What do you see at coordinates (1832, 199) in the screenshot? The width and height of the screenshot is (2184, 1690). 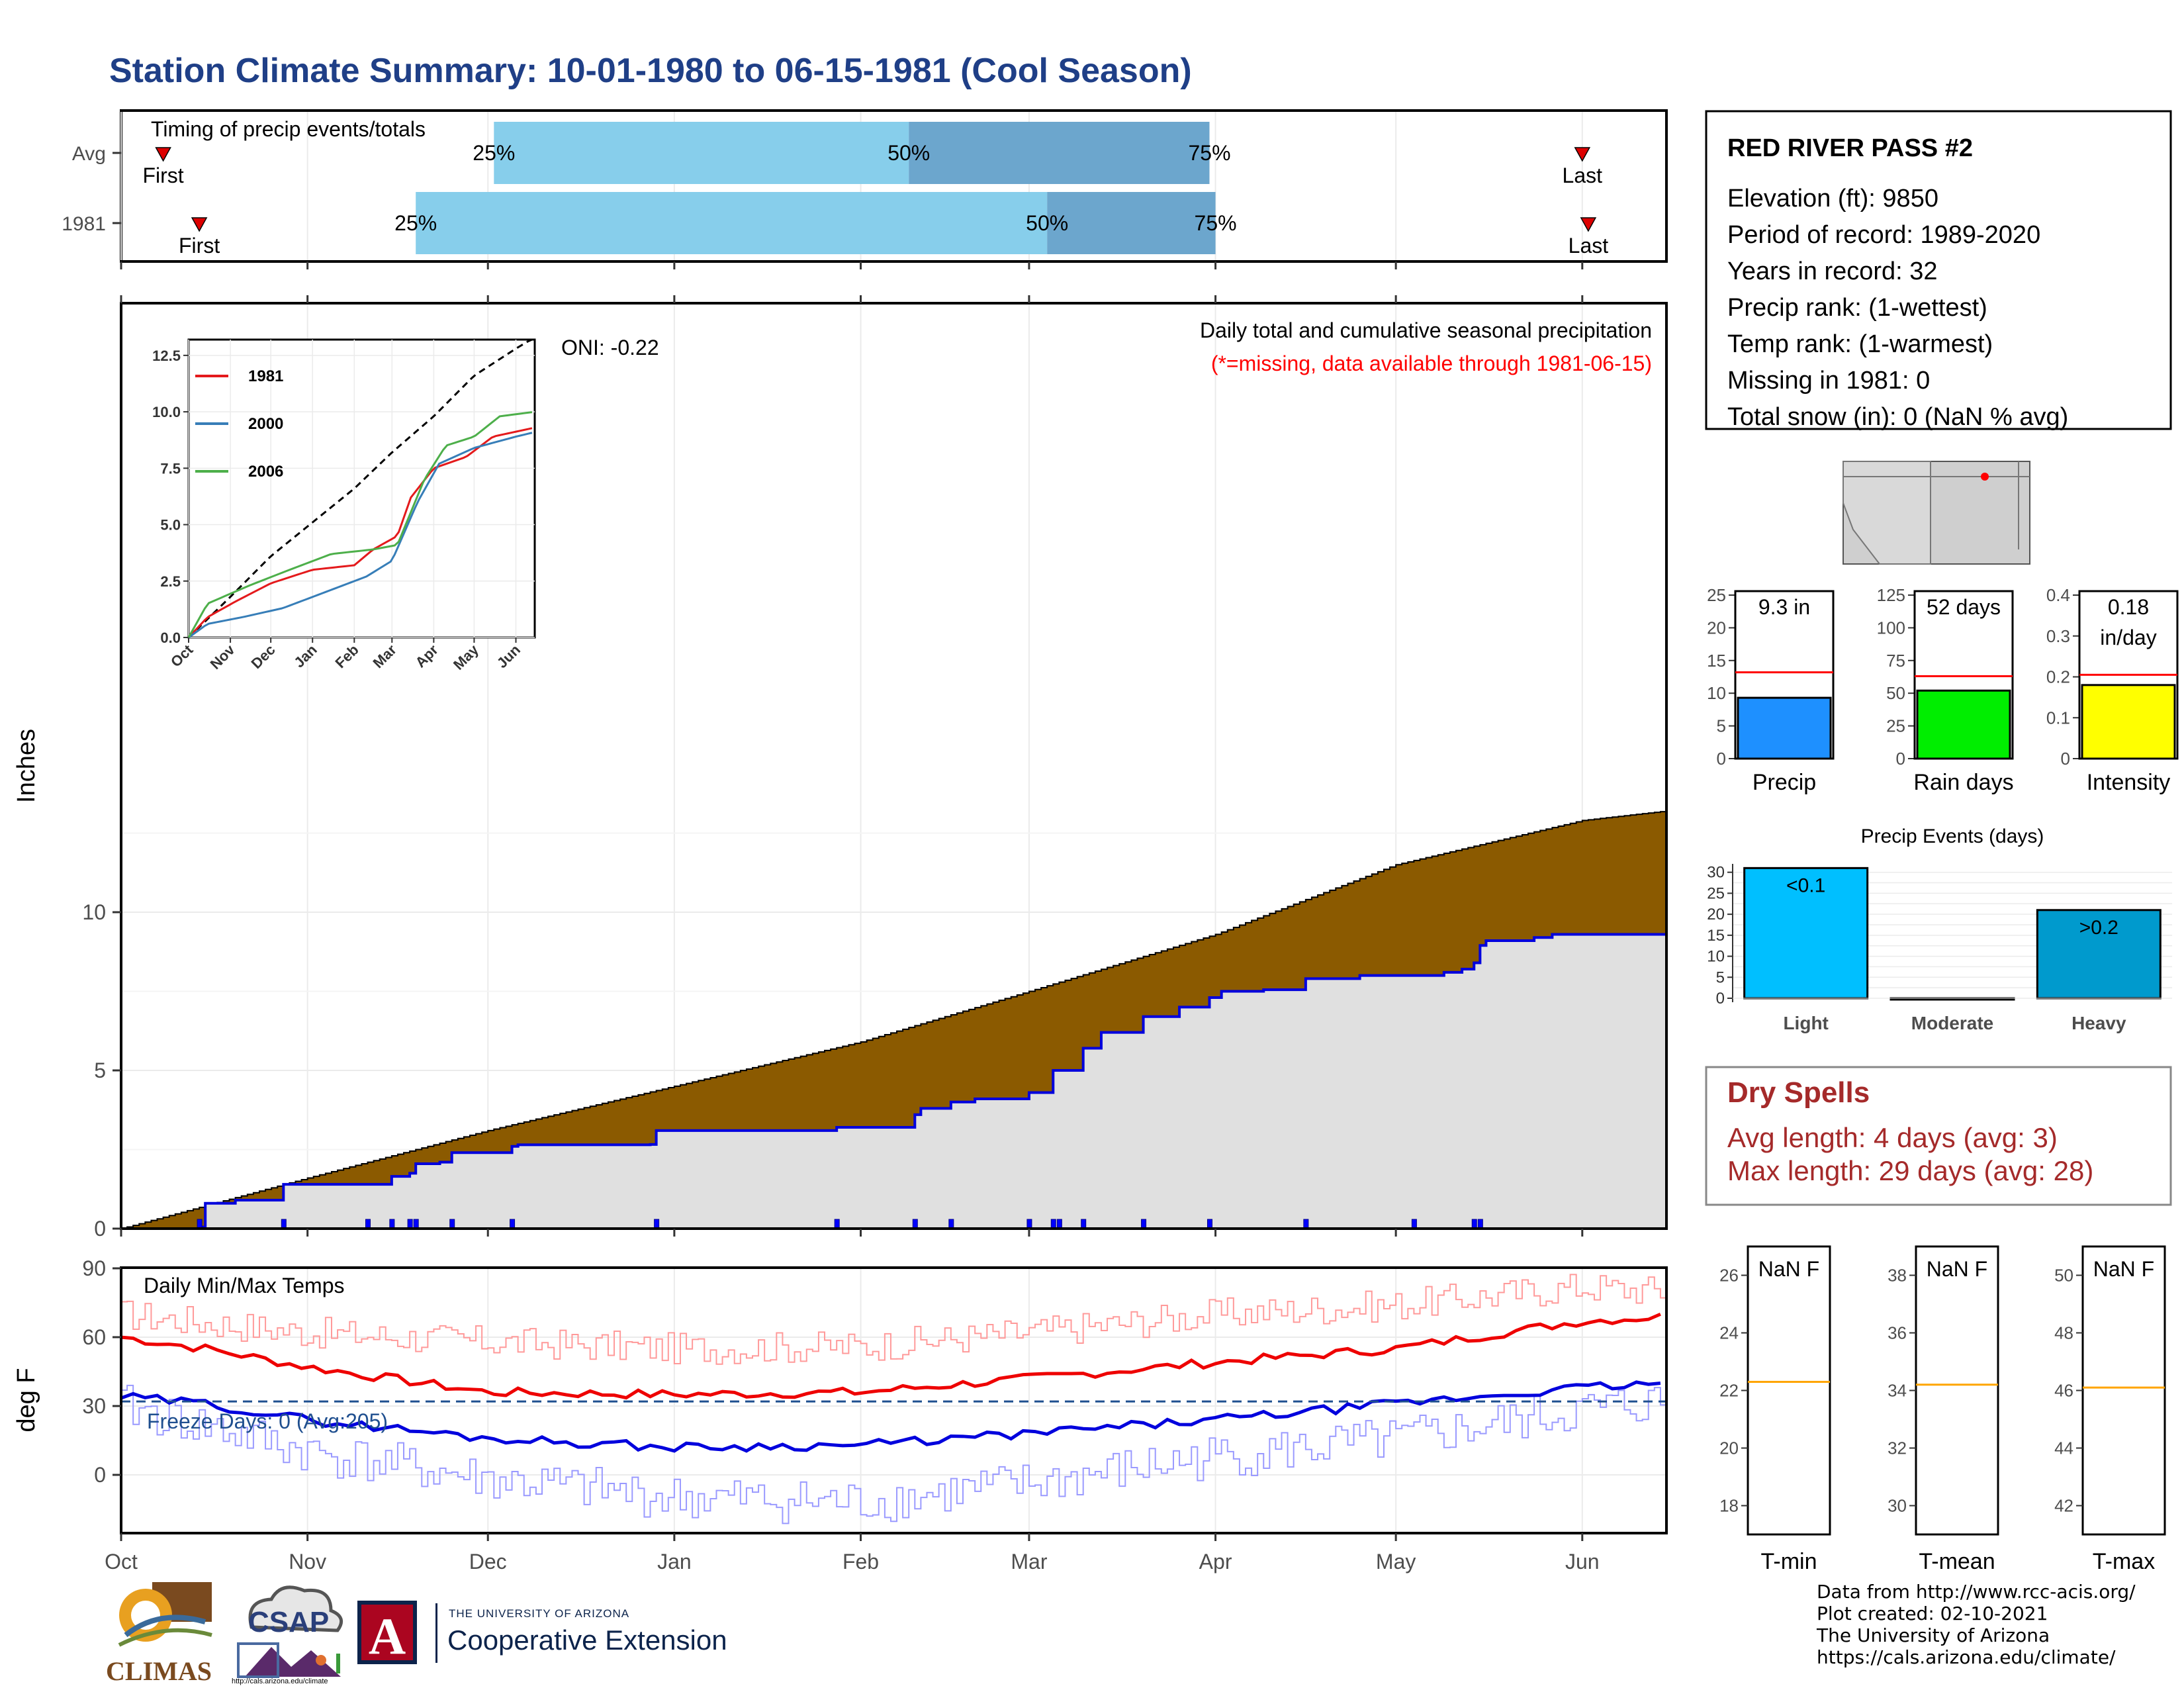 I see `station-info-line: Elevation (ft): 9850` at bounding box center [1832, 199].